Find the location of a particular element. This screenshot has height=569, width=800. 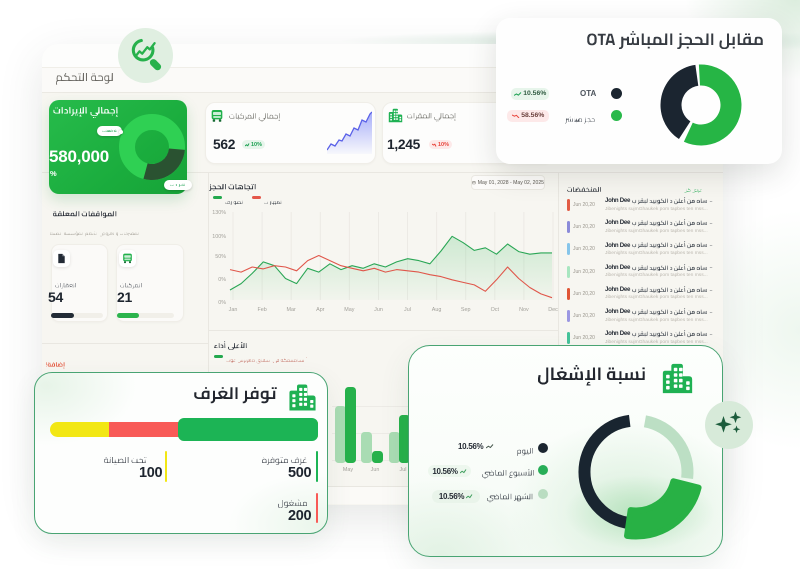

svg-text: 100% is located at coordinates (219, 237).